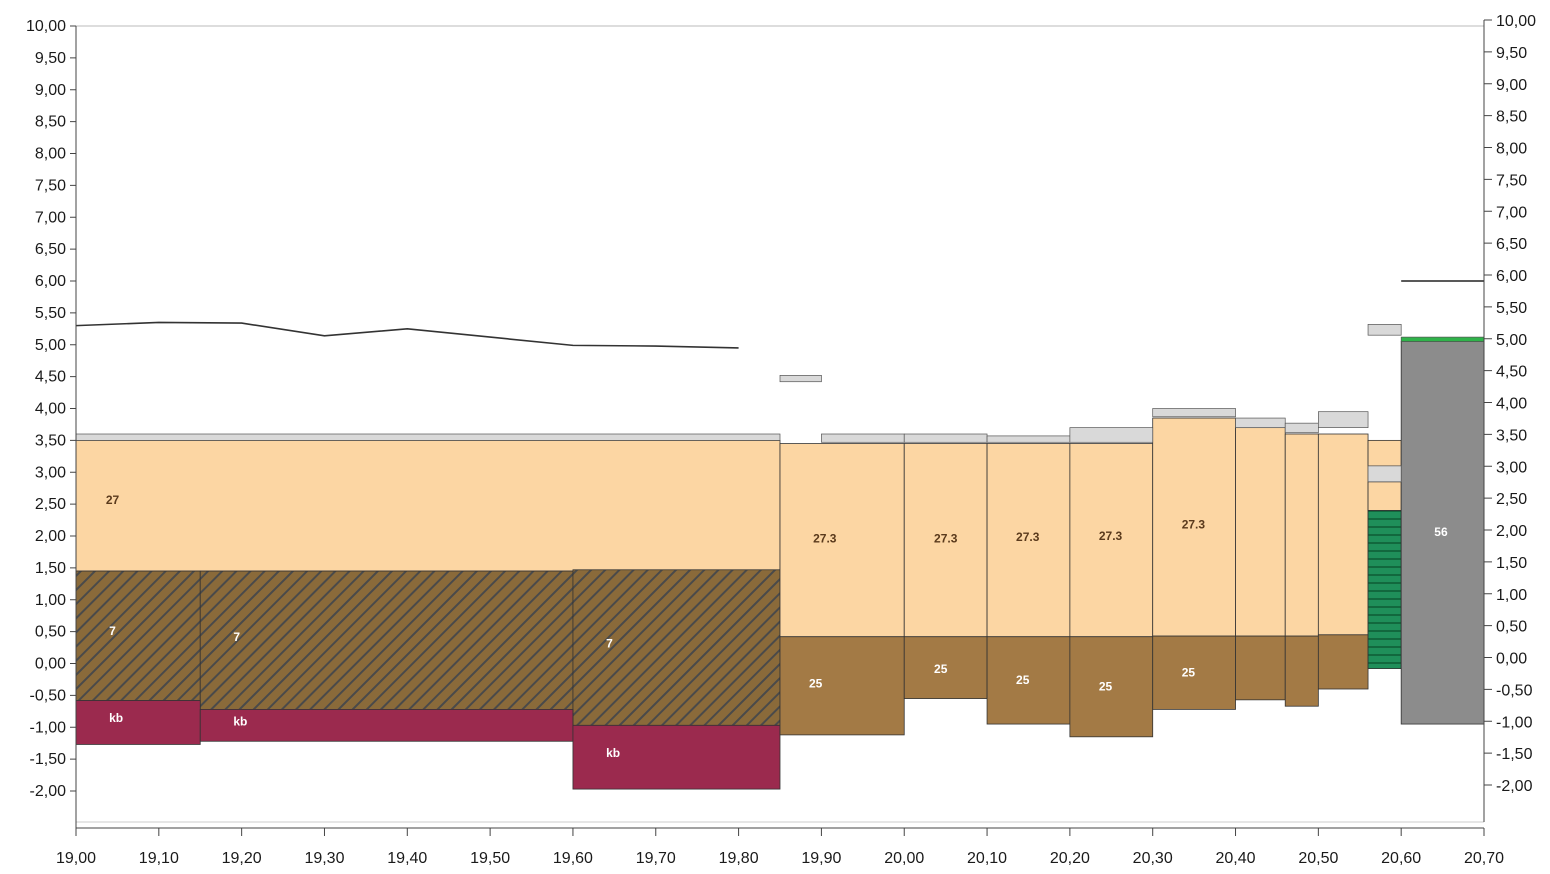 The image size is (1550, 874). Describe the element at coordinates (1511, 435) in the screenshot. I see `y-right-tick-label: 3,50` at that location.